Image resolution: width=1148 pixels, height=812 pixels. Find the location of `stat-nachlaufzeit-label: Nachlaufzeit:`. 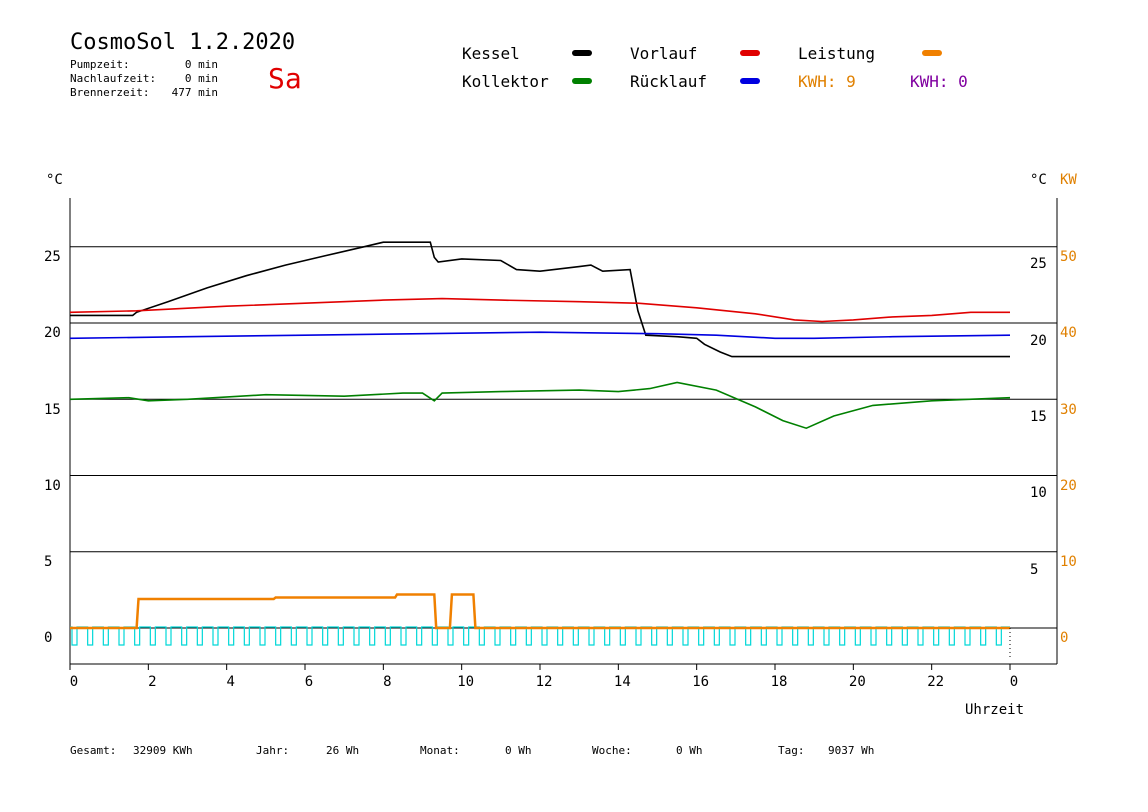

stat-nachlaufzeit-label: Nachlaufzeit: is located at coordinates (113, 78).